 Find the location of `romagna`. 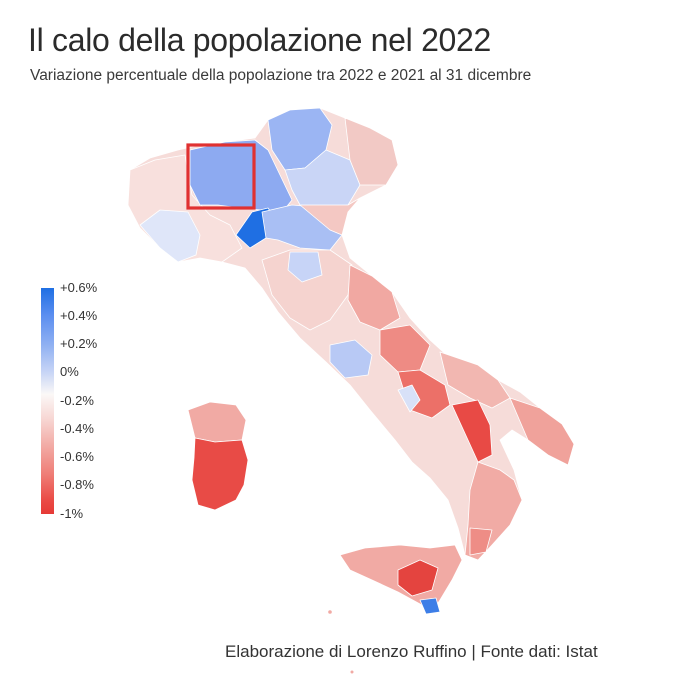

romagna is located at coordinates (330, 216).